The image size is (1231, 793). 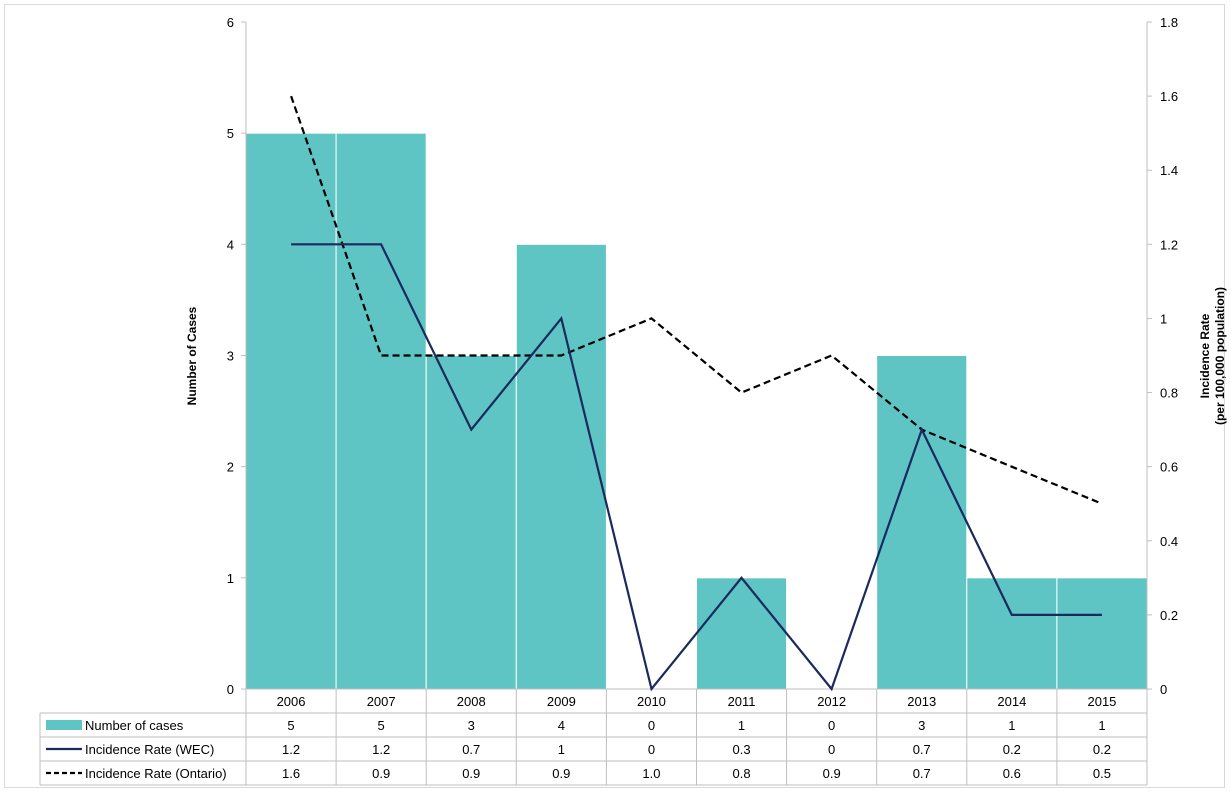 I want to click on y2-tick-label-0: 0, so click(x=1163, y=689).